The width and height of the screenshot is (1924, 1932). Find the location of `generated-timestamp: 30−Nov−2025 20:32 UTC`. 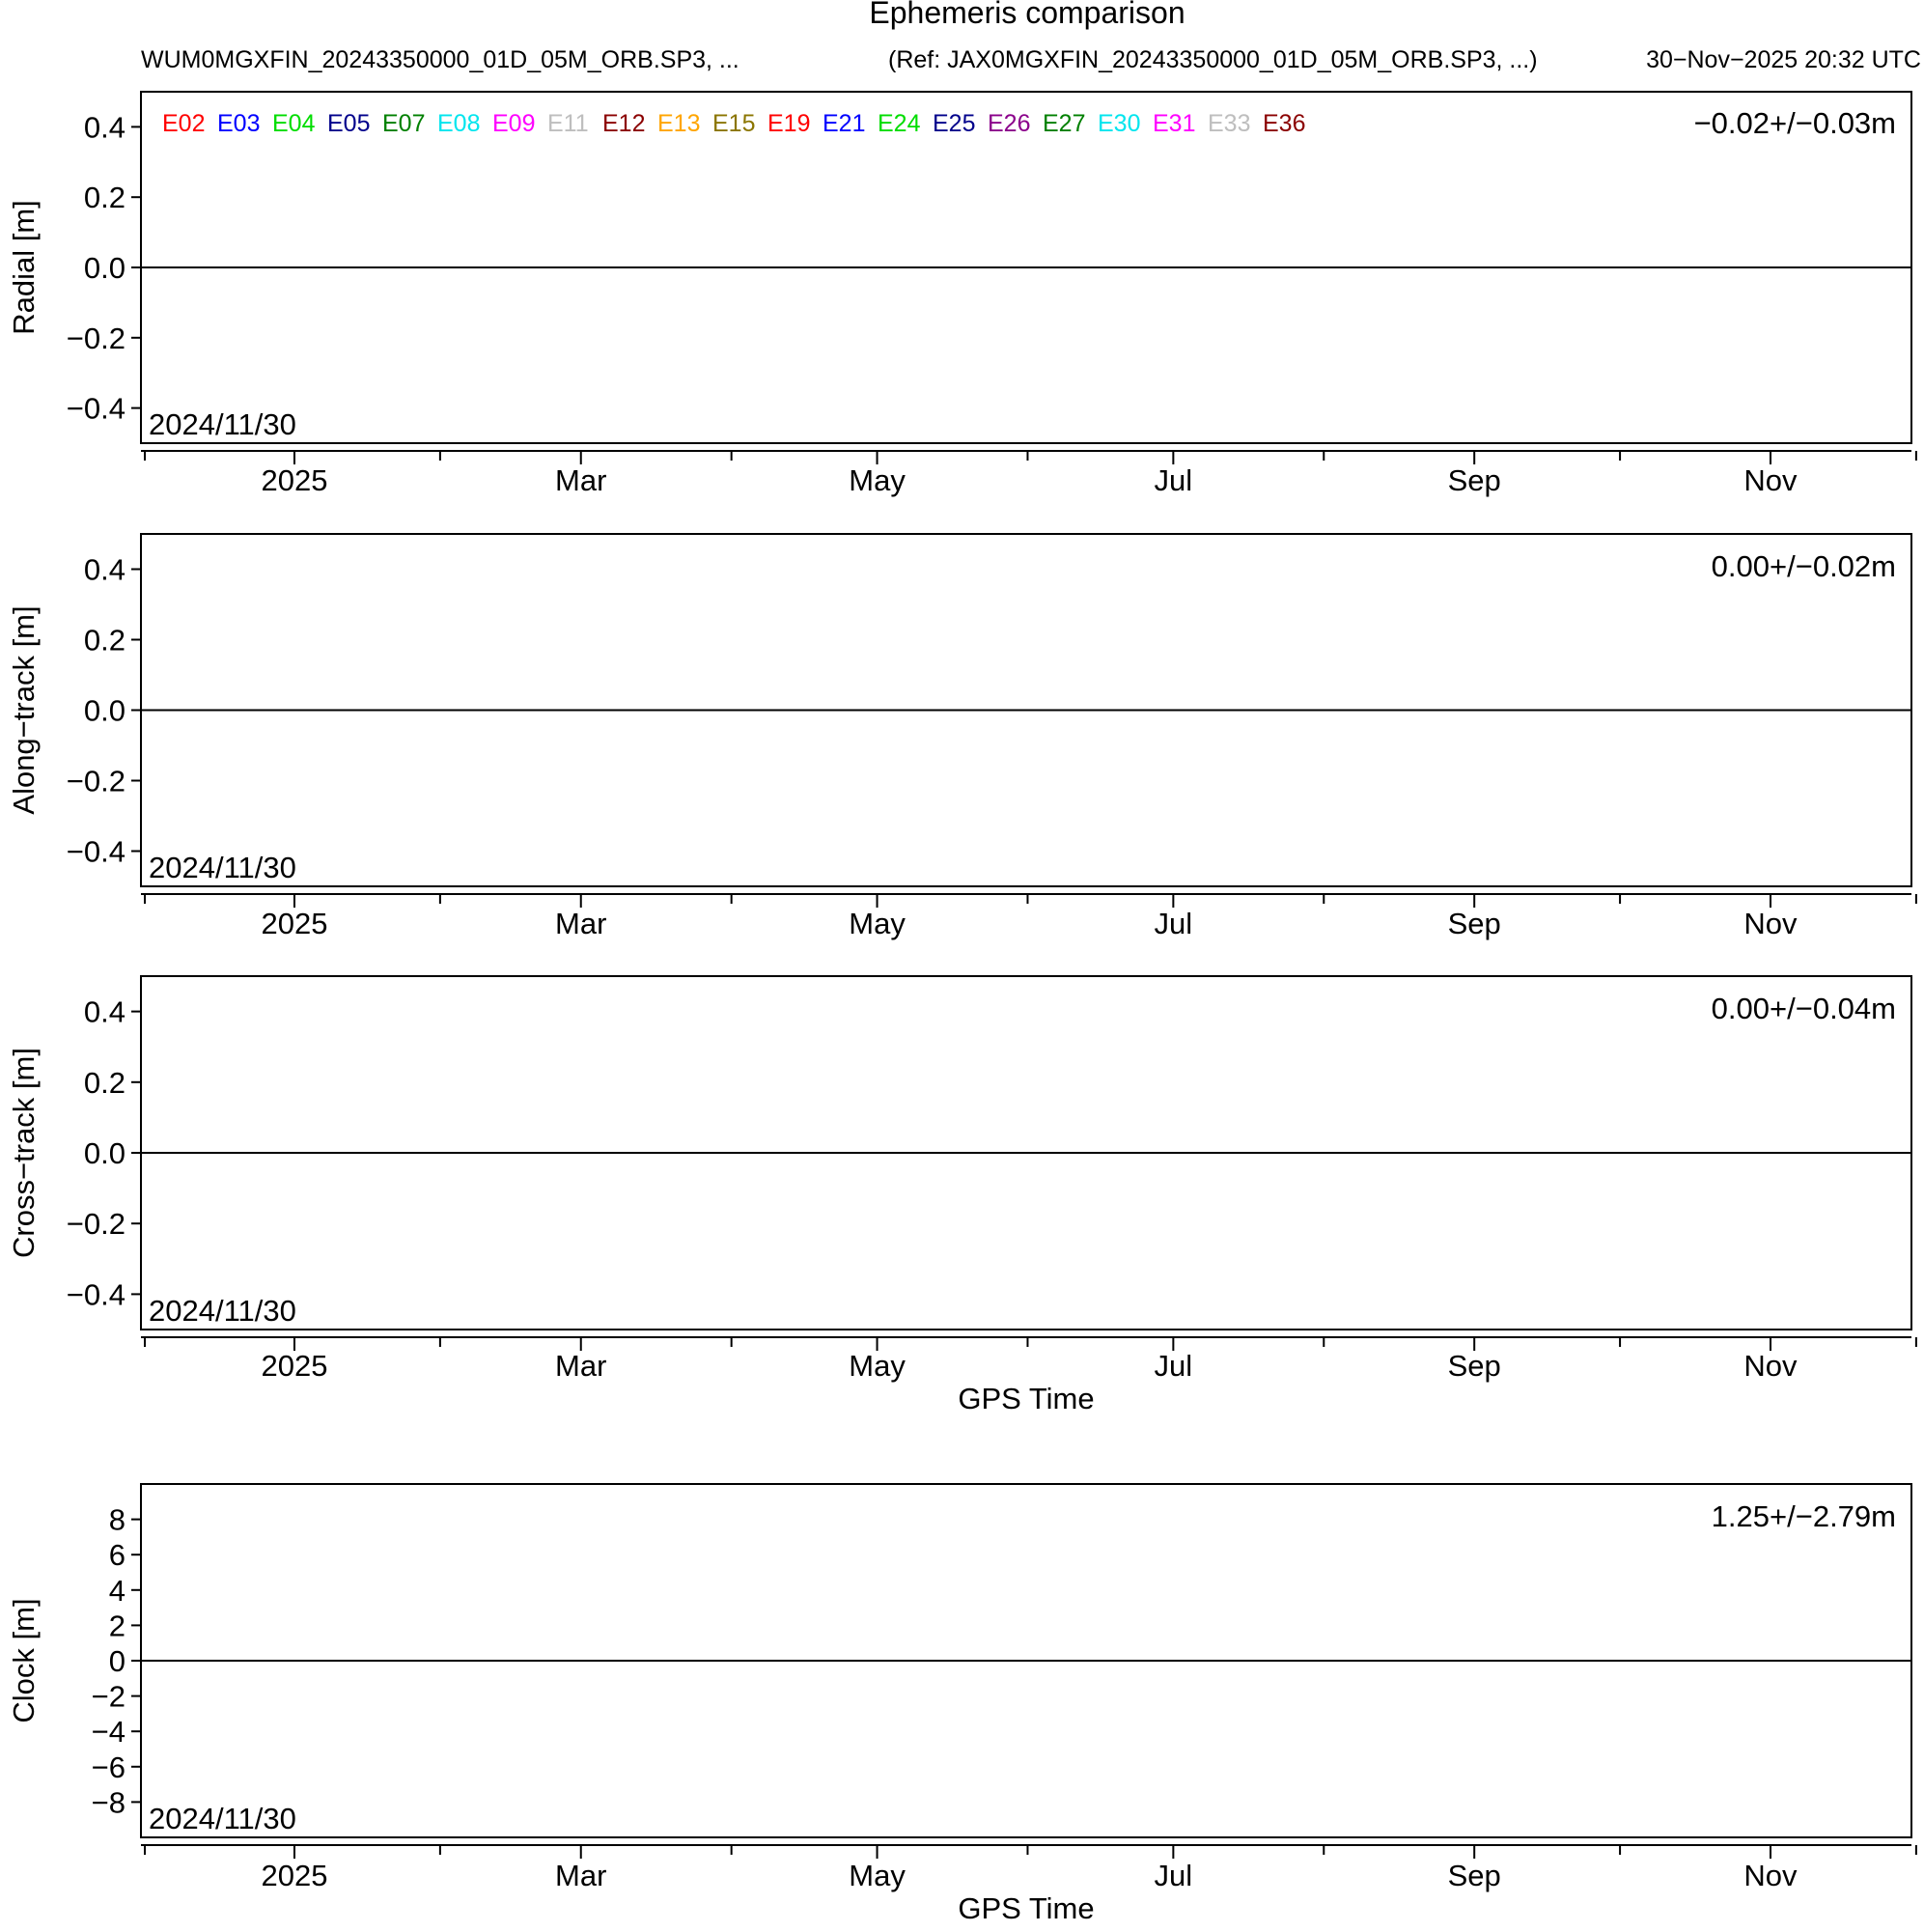

generated-timestamp: 30−Nov−2025 20:32 UTC is located at coordinates (1783, 60).